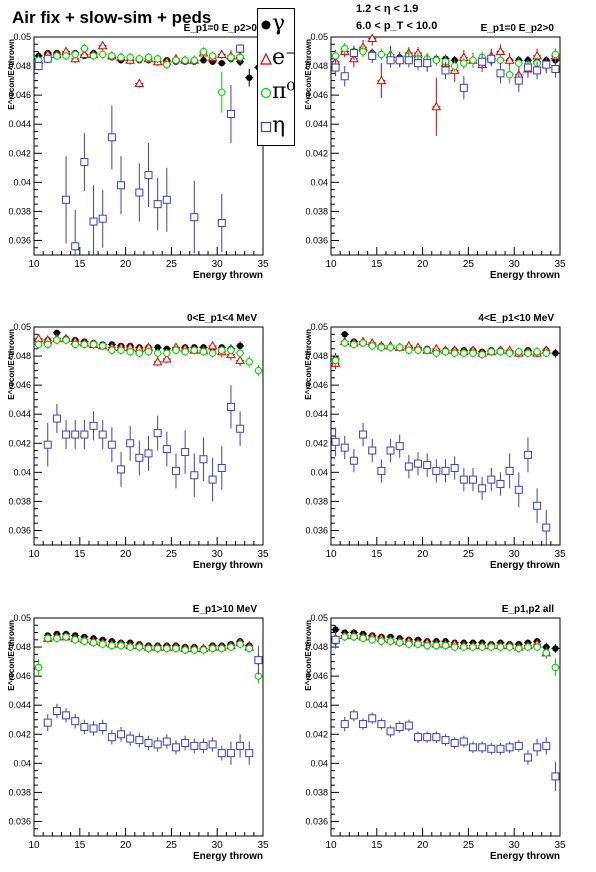 The image size is (596, 872). Describe the element at coordinates (276, 128) in the screenshot. I see `legend-entry-eta: η` at that location.